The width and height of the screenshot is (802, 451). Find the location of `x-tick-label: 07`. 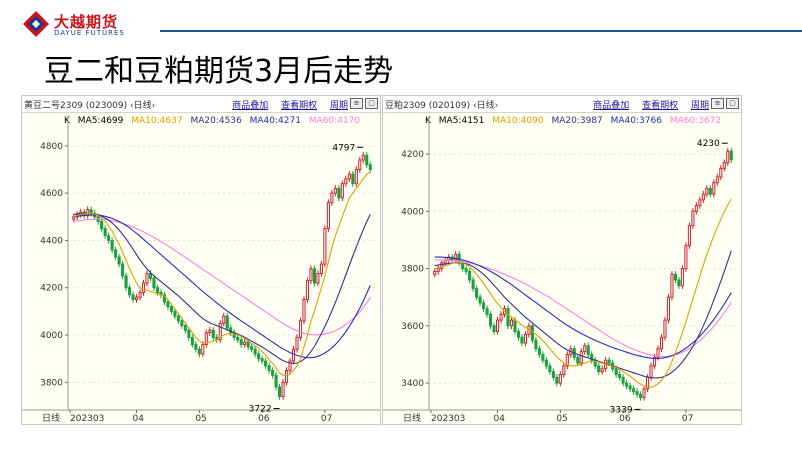

x-tick-label: 07 is located at coordinates (687, 419).